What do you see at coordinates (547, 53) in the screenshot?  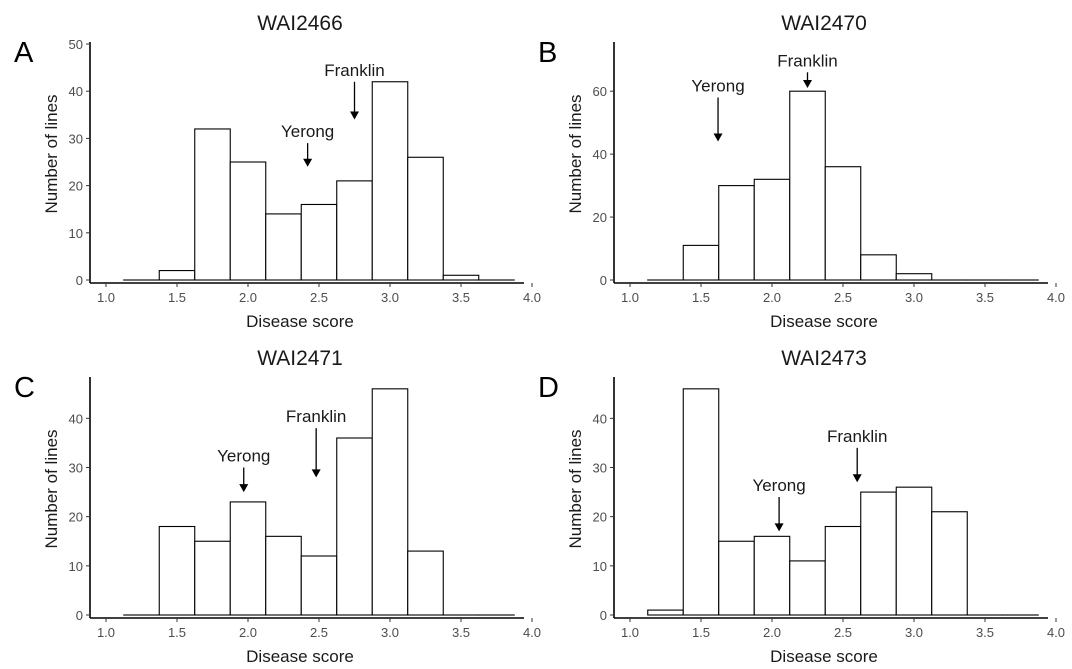 I see `panel-letter: B` at bounding box center [547, 53].